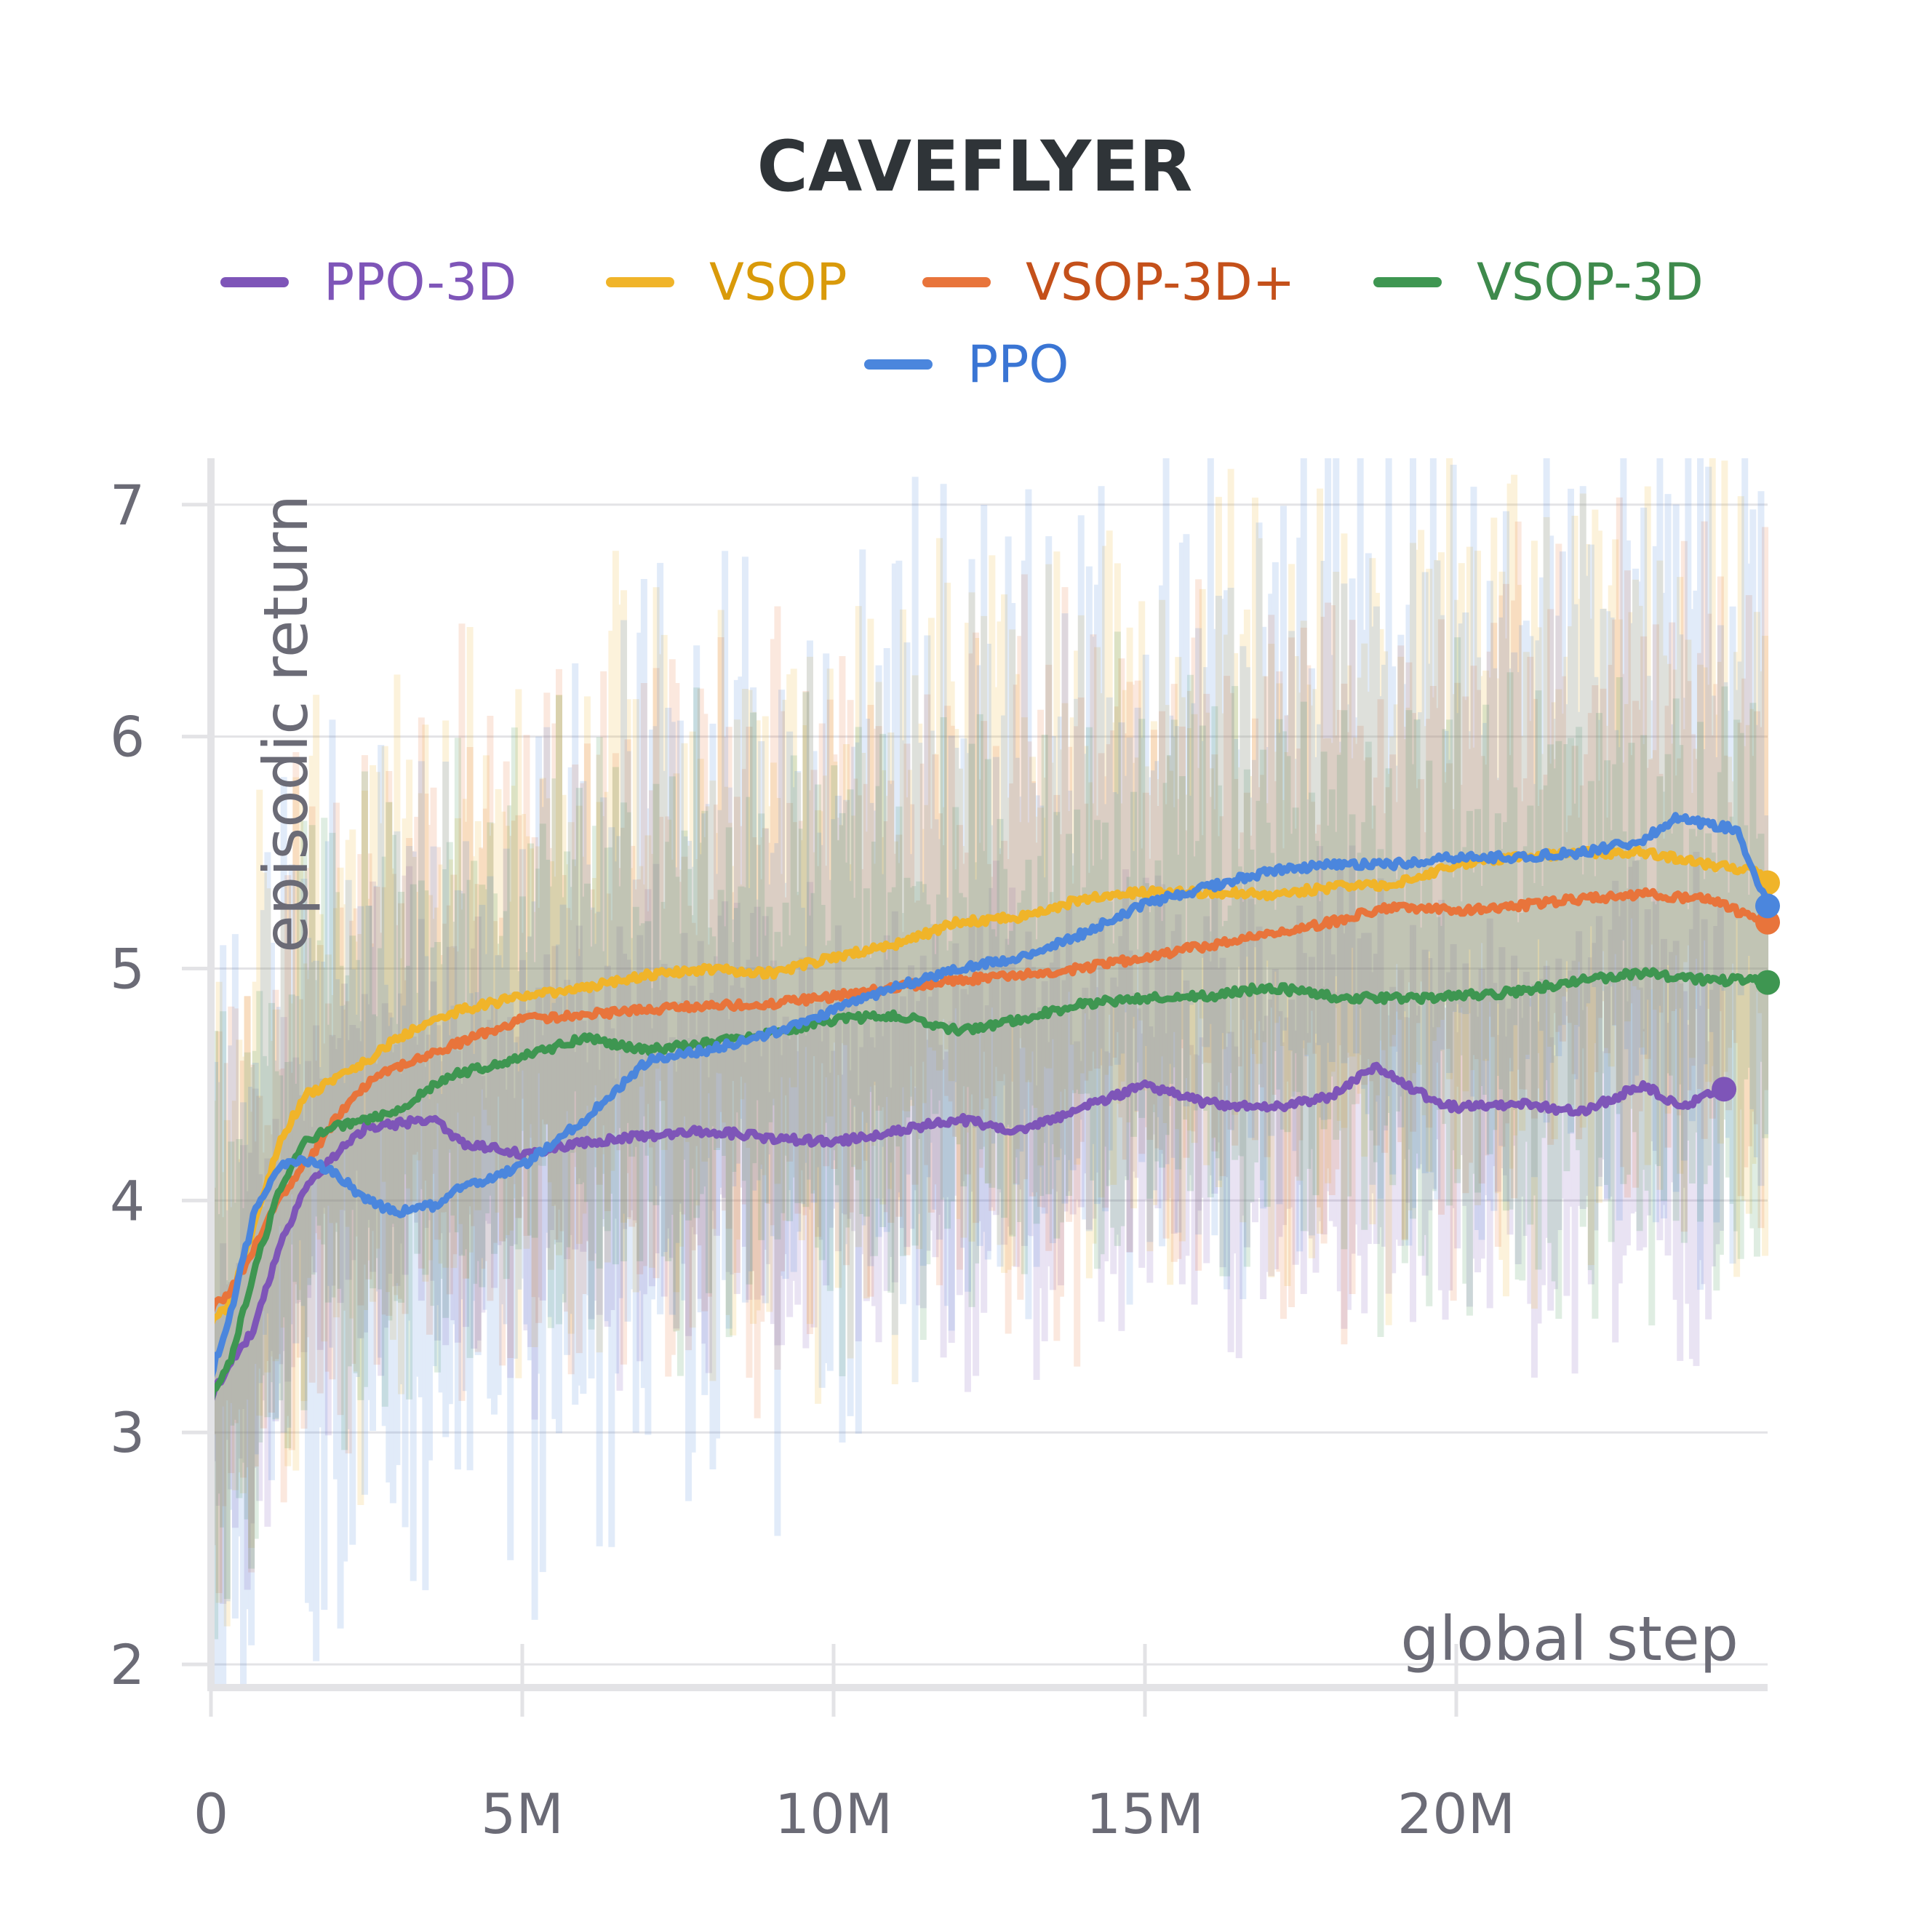 The width and height of the screenshot is (1932, 1932). I want to click on x-tick-label-4: 20M, so click(1456, 1814).